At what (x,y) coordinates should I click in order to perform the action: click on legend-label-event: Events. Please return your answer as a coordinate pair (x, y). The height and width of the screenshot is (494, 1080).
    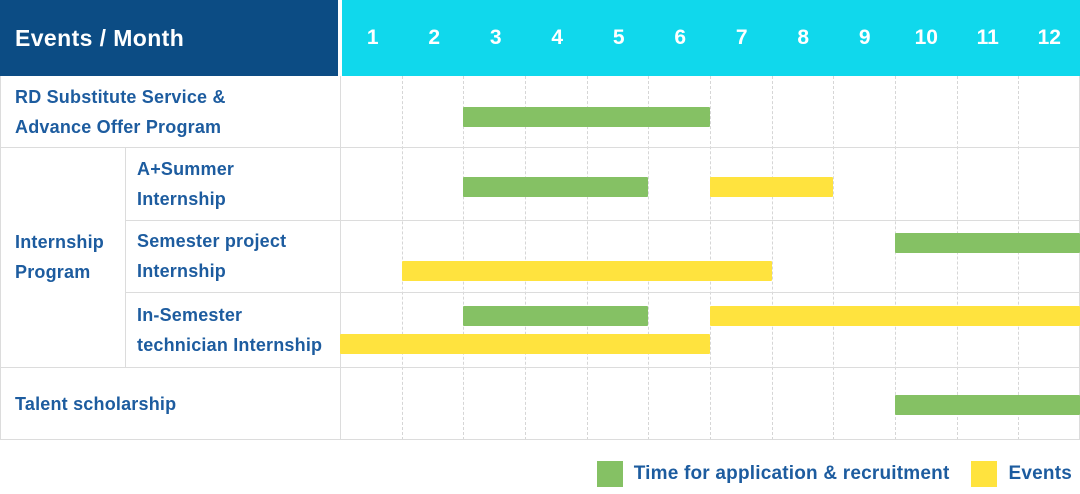
    Looking at the image, I should click on (1040, 473).